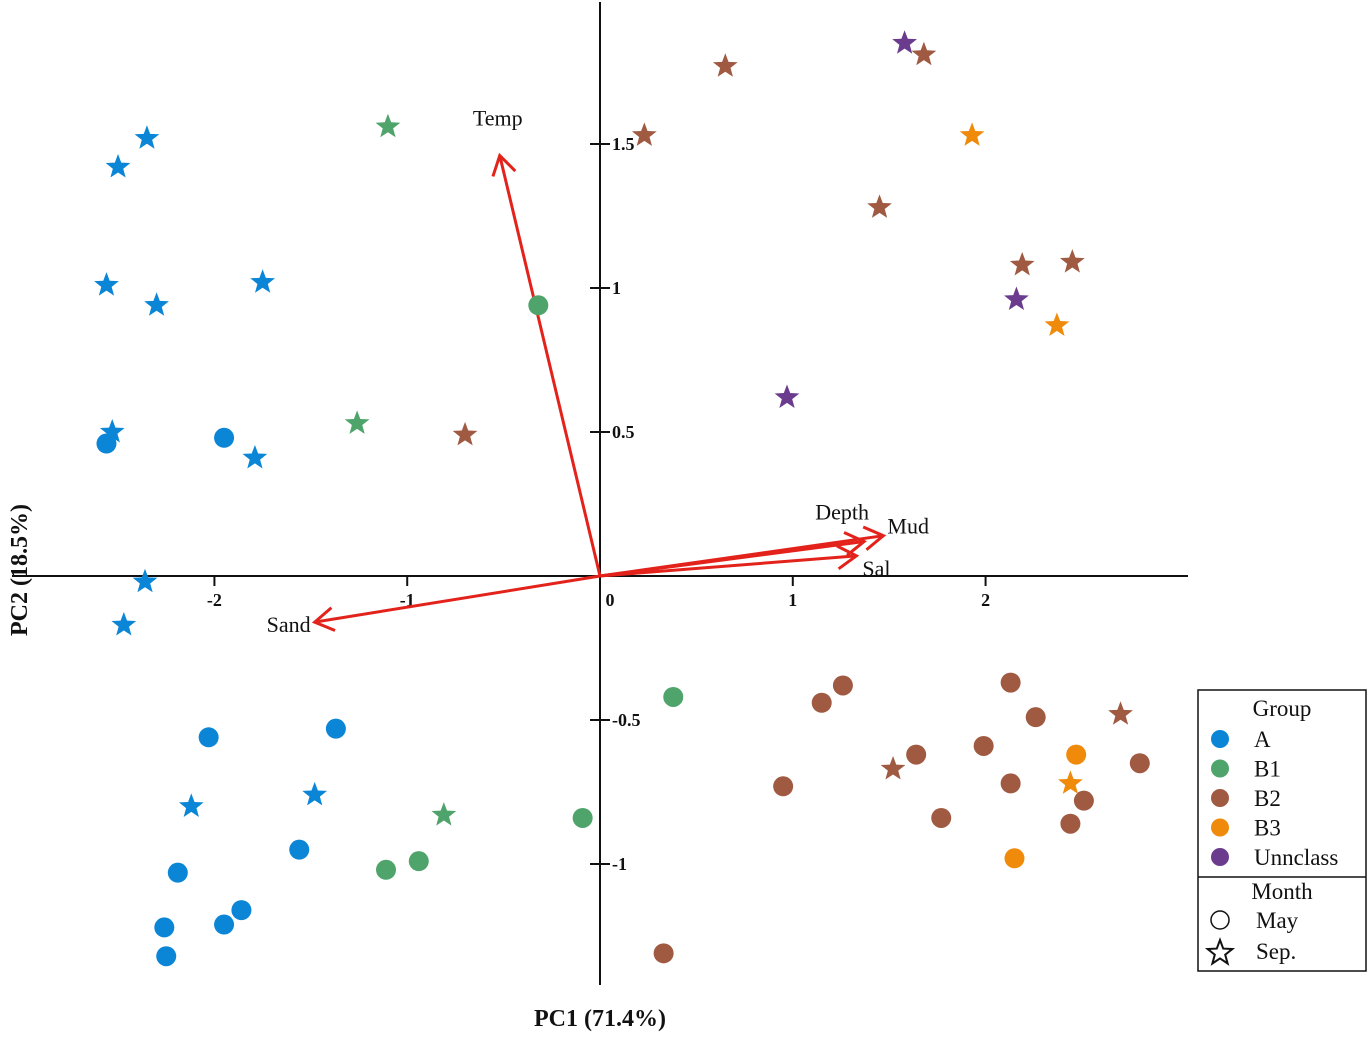 The height and width of the screenshot is (1043, 1372). I want to click on vector-line-sal, so click(728, 566).